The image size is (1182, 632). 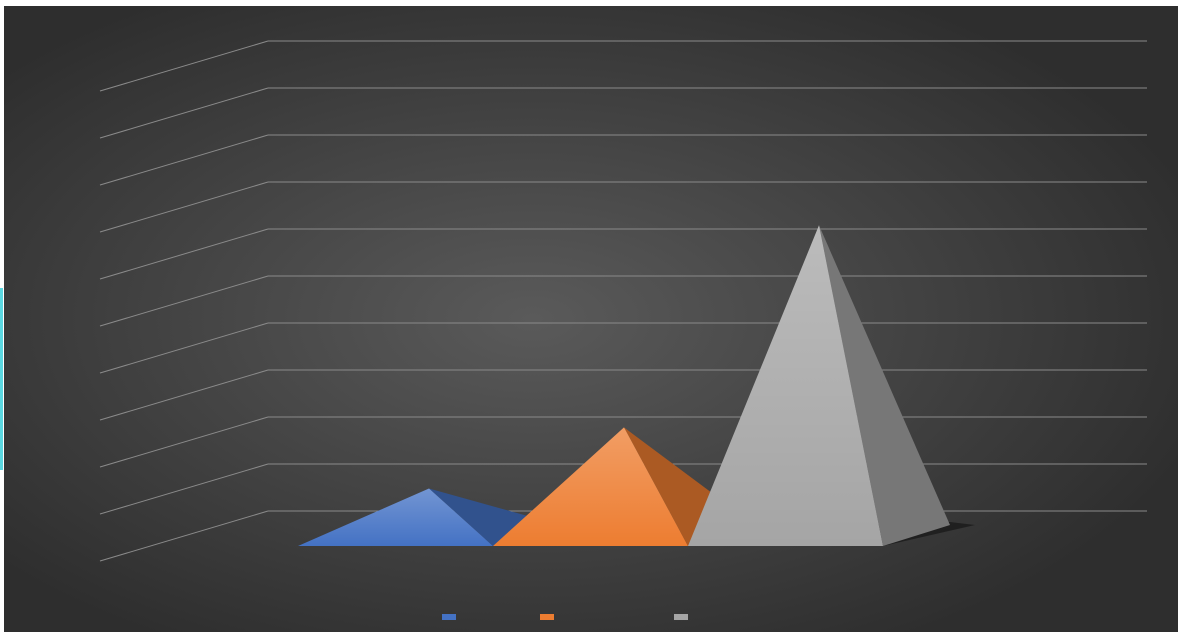 I want to click on pyramid-side, so click(x=884, y=386).